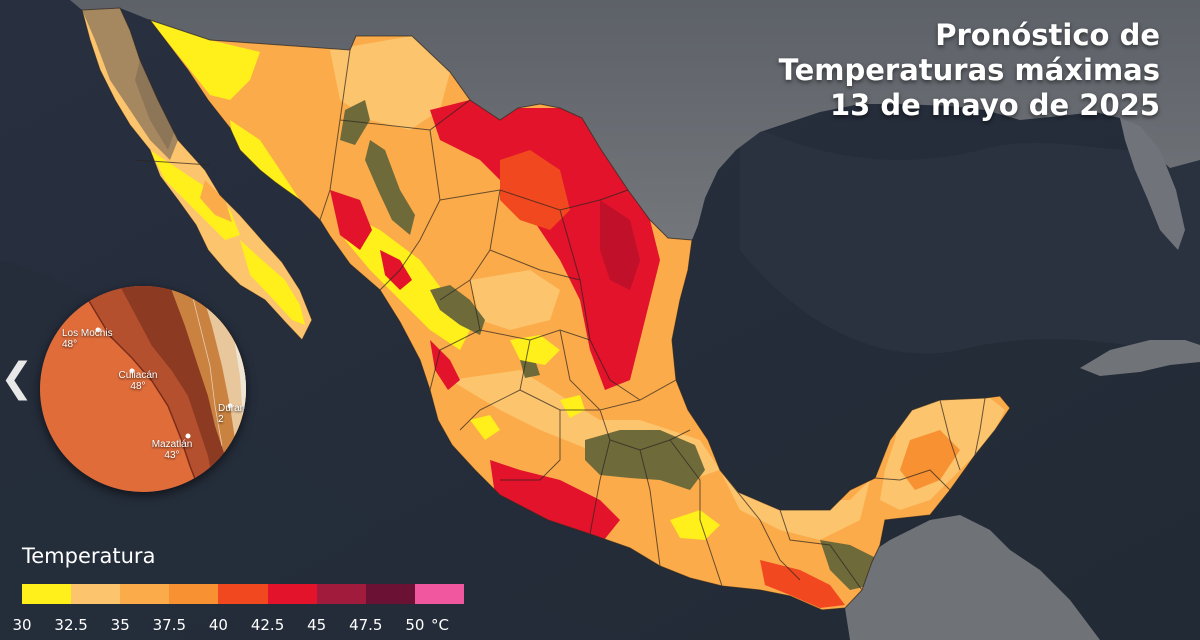  I want to click on chevron-left-icon: ❮, so click(17, 378).